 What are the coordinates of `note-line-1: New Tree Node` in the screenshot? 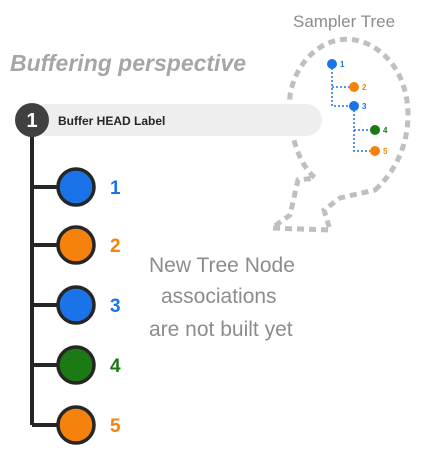 It's located at (222, 265).